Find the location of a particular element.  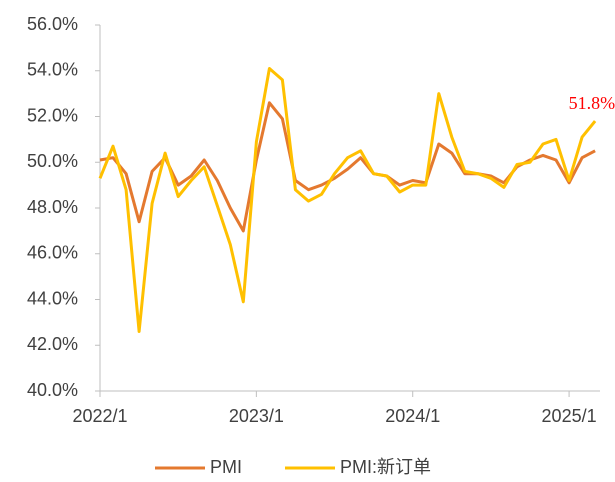

annotation: 51.8% is located at coordinates (592, 103).